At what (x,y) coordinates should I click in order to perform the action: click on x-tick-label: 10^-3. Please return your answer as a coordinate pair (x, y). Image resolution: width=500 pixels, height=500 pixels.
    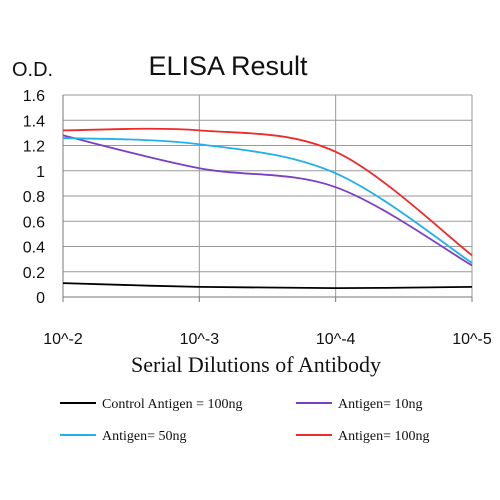
    Looking at the image, I should click on (200, 339).